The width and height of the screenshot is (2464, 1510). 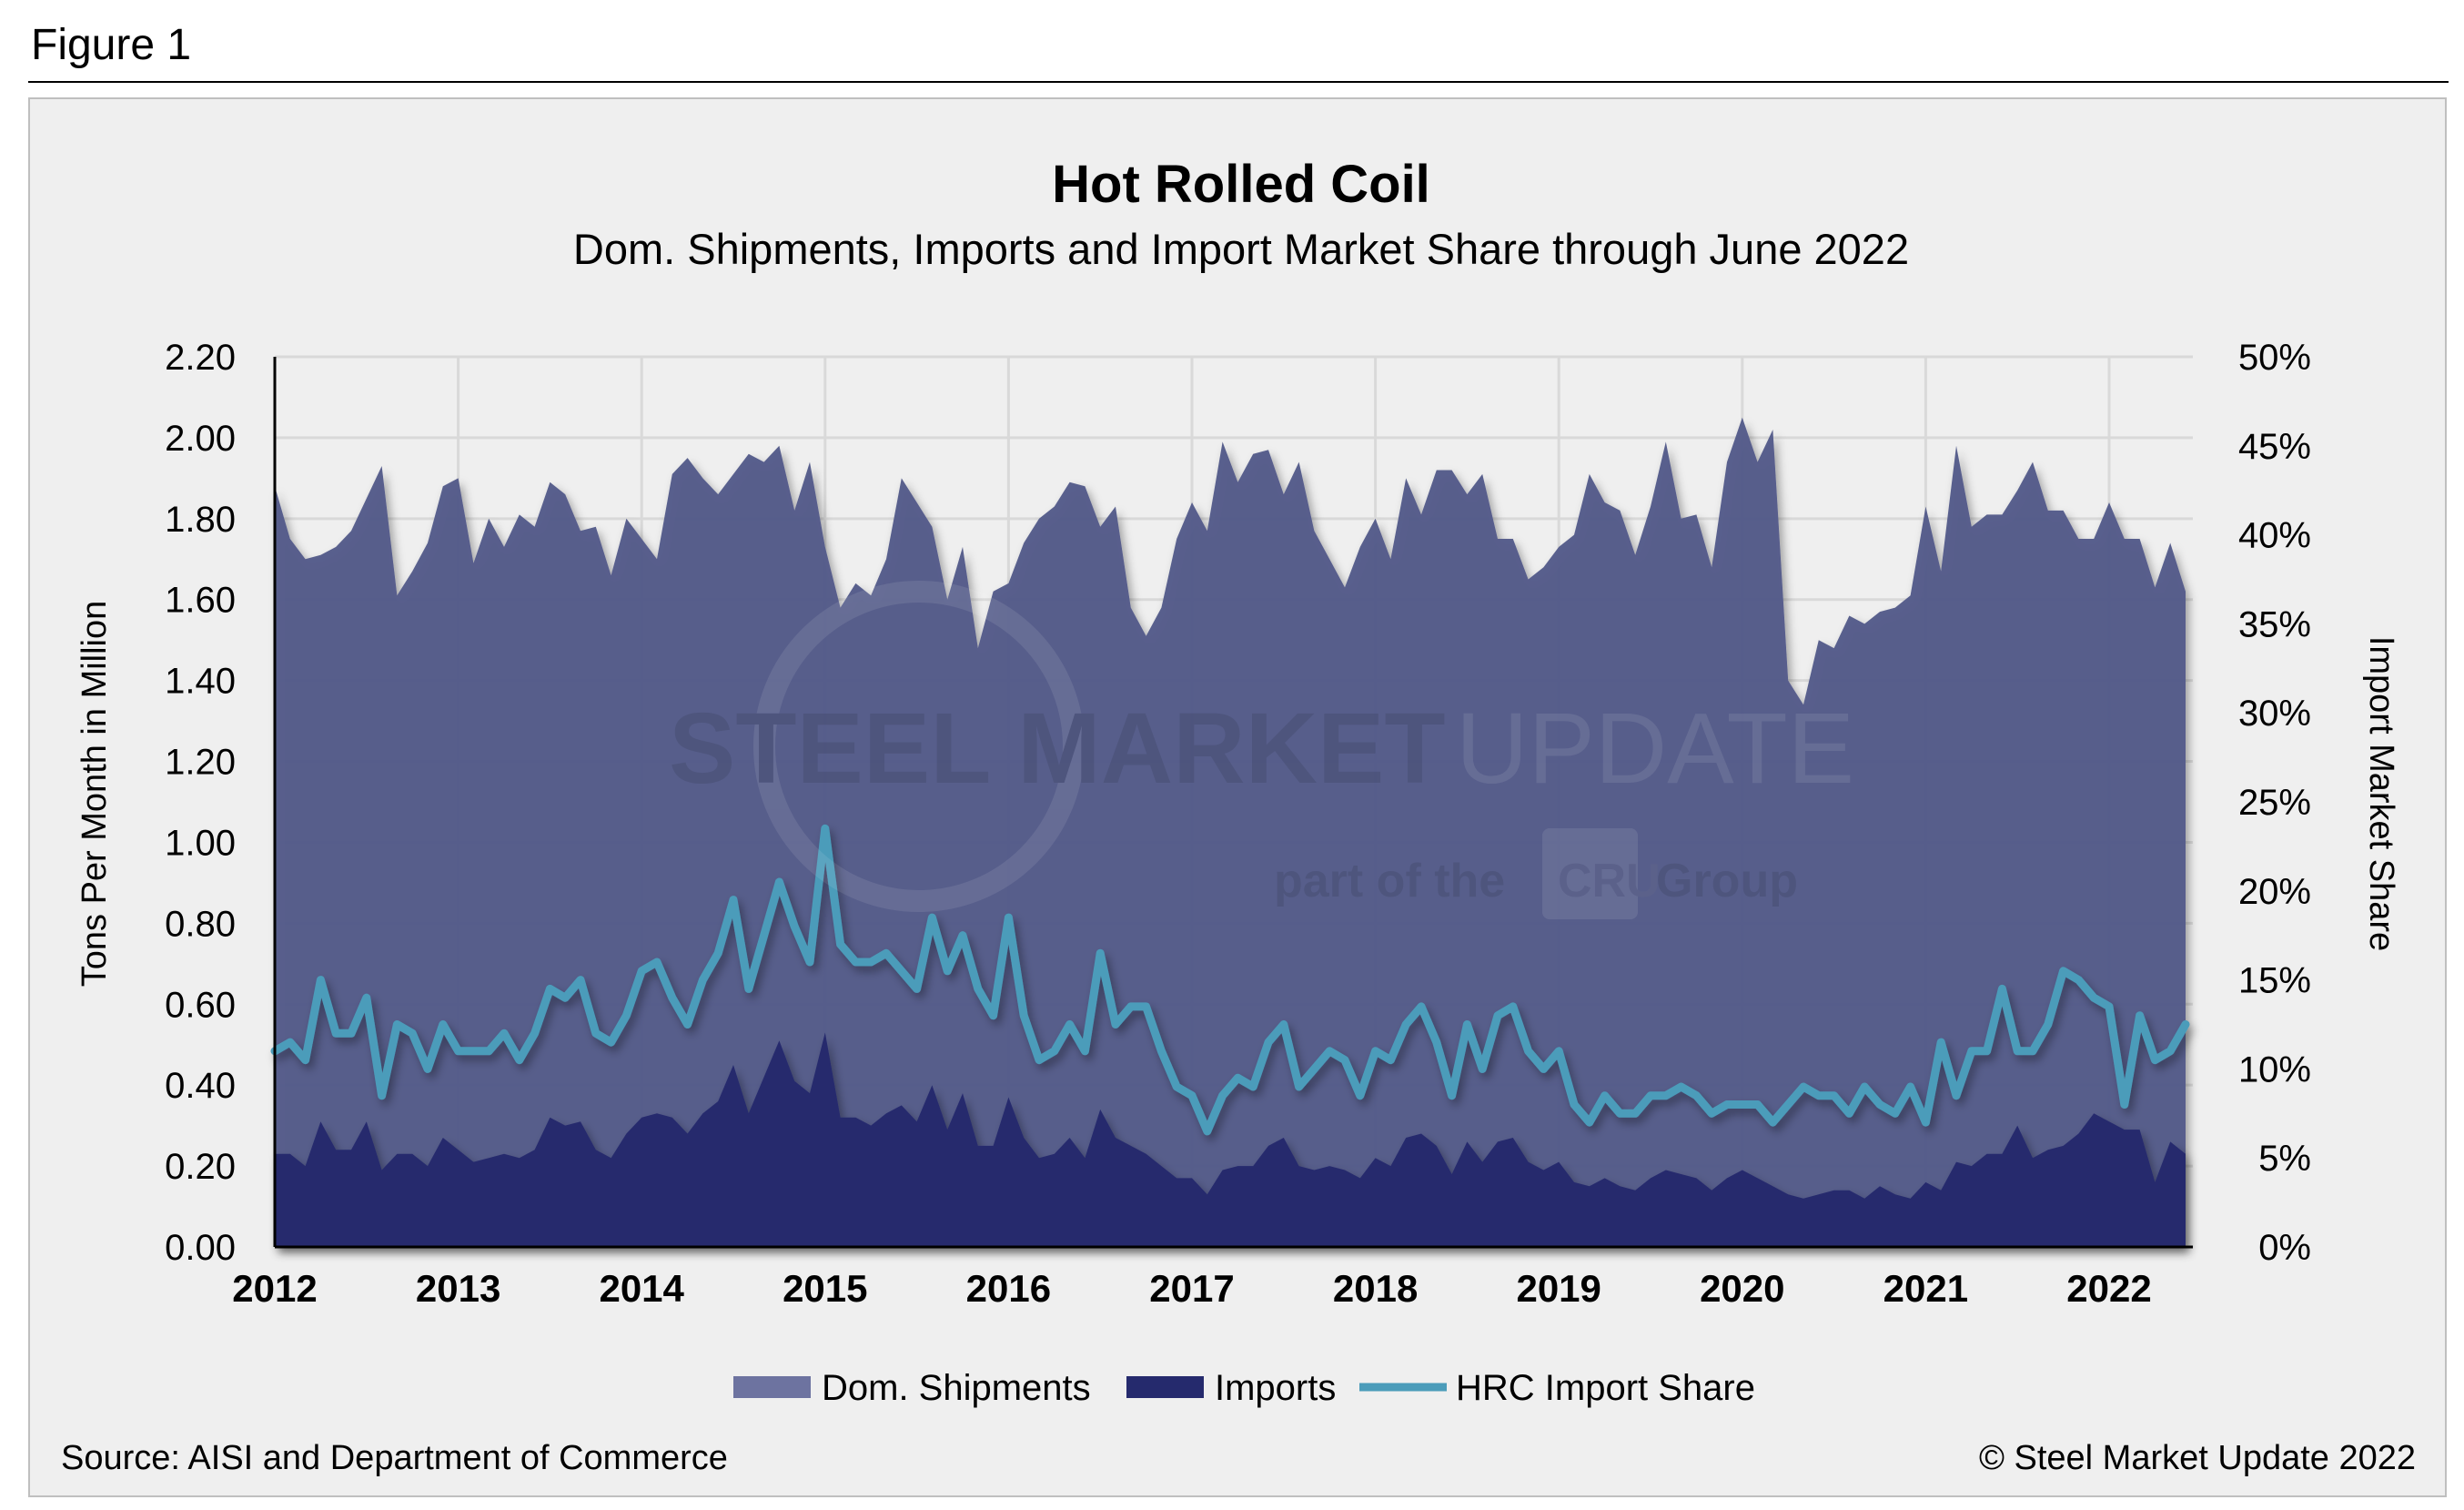 What do you see at coordinates (1390, 881) in the screenshot?
I see `svg-text: part of the` at bounding box center [1390, 881].